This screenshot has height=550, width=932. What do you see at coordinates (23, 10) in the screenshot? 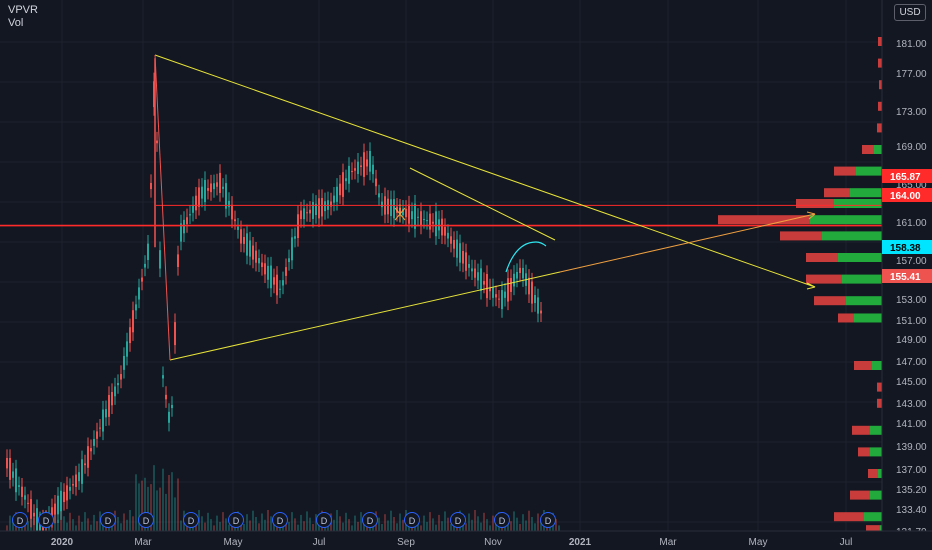
I see `indicator-vpvr: VPVR` at bounding box center [23, 10].